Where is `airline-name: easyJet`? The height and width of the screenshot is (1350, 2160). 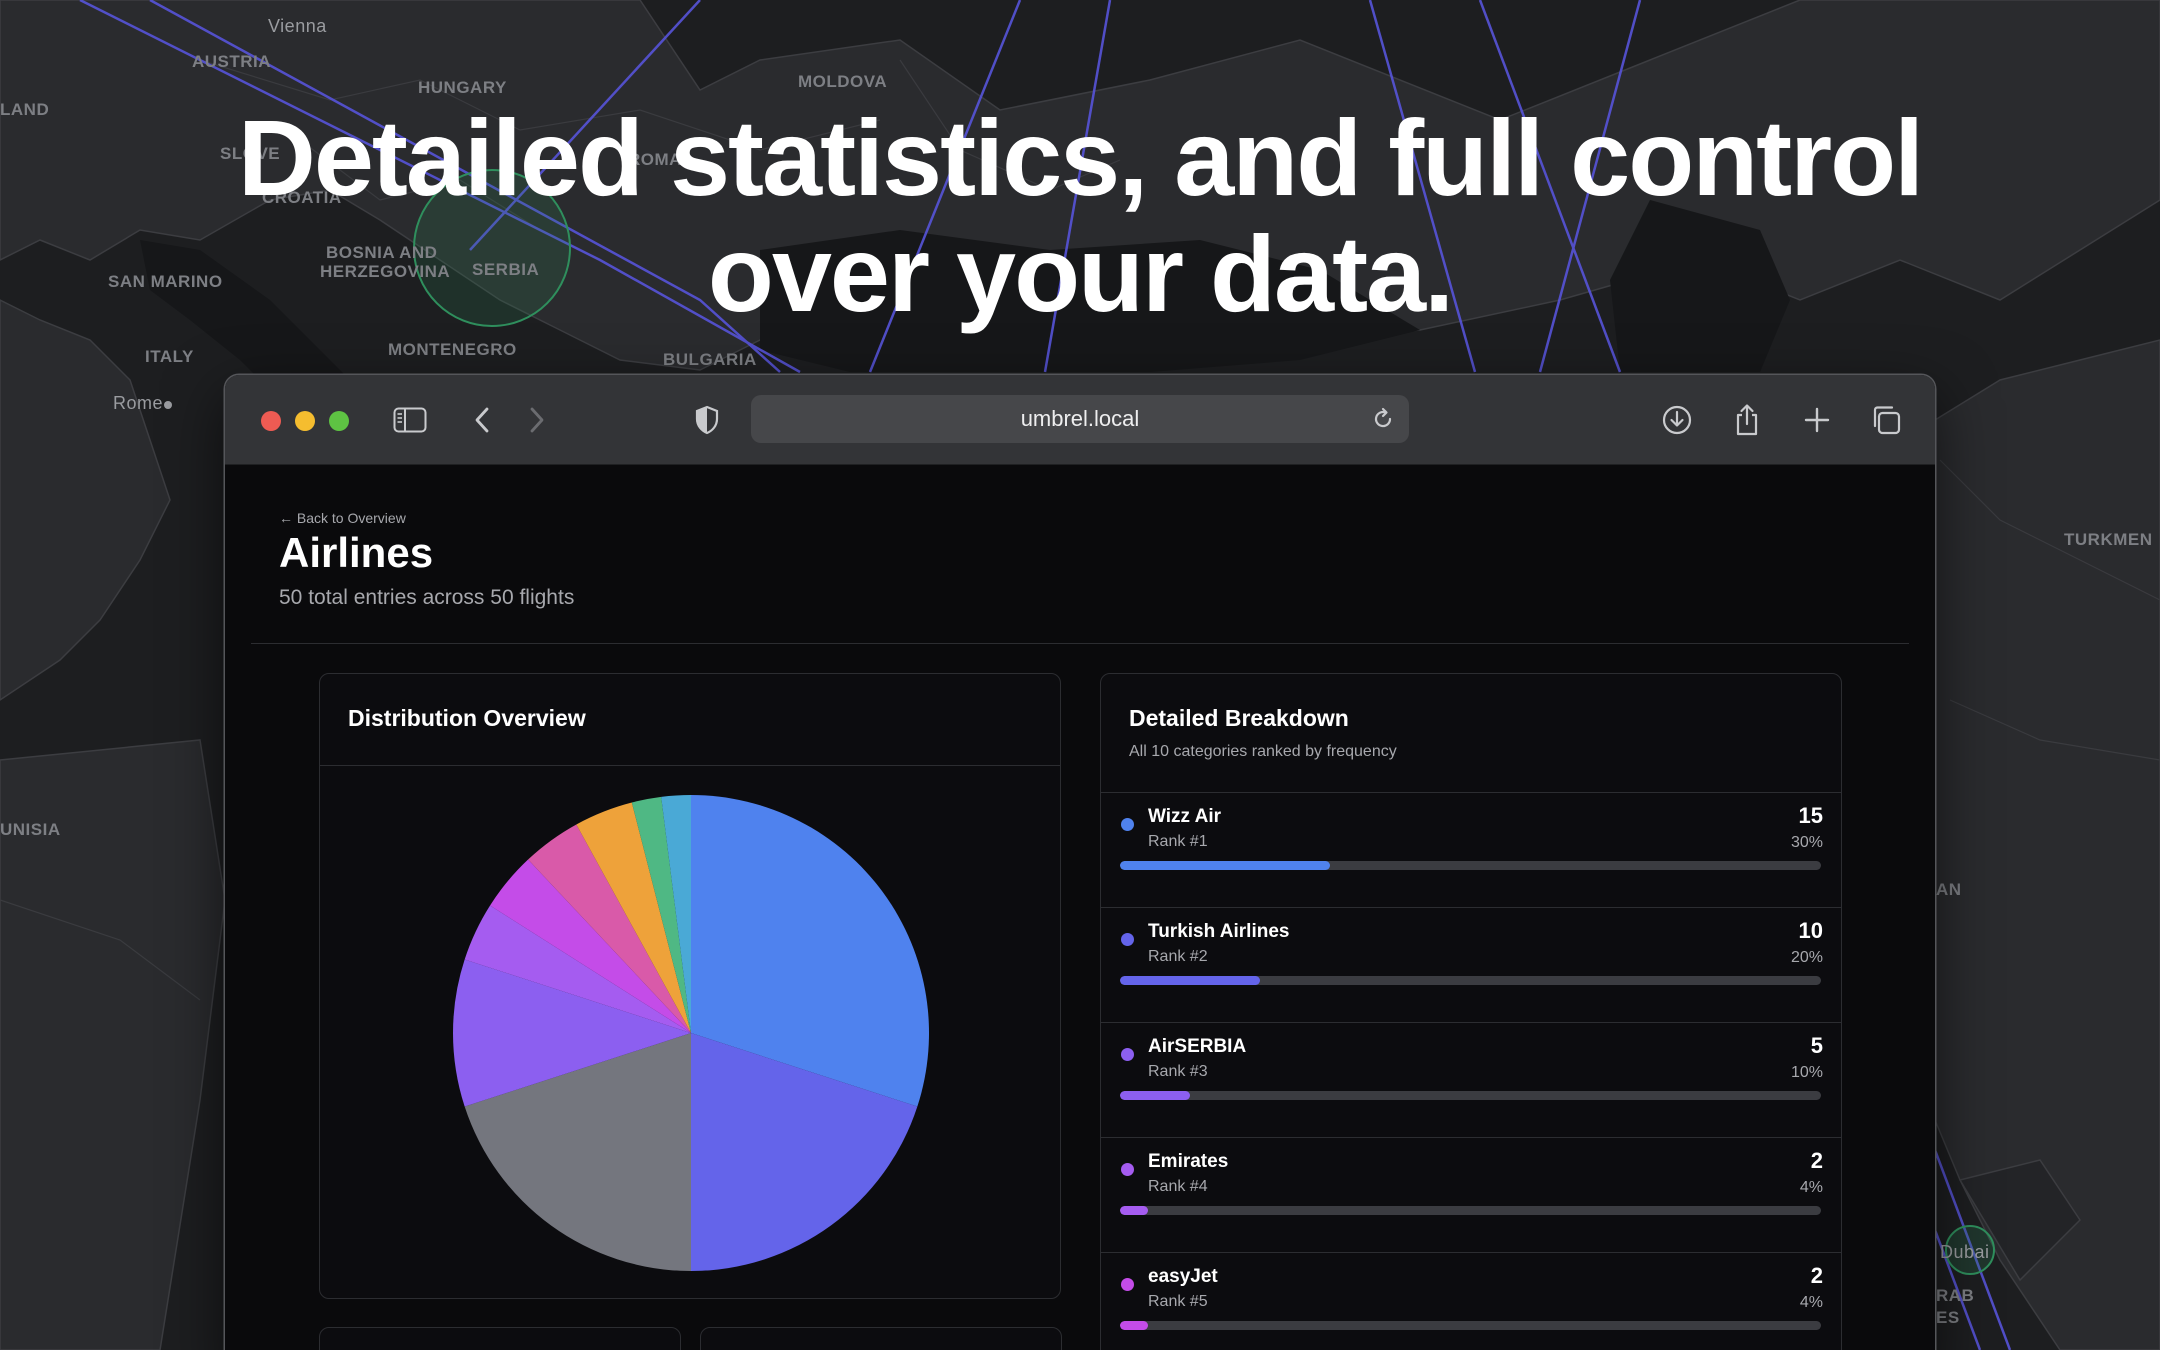 airline-name: easyJet is located at coordinates (1183, 1276).